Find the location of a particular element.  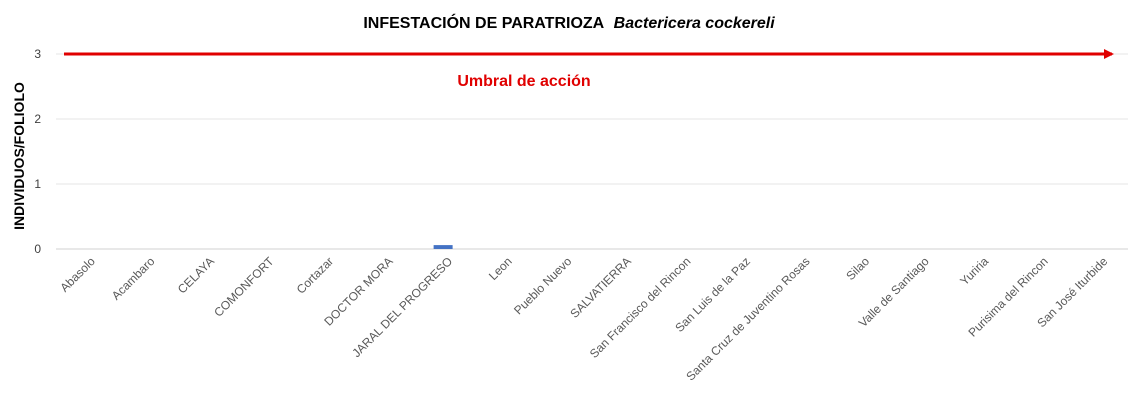

x-tick-label: COMONFORT is located at coordinates (244, 287).